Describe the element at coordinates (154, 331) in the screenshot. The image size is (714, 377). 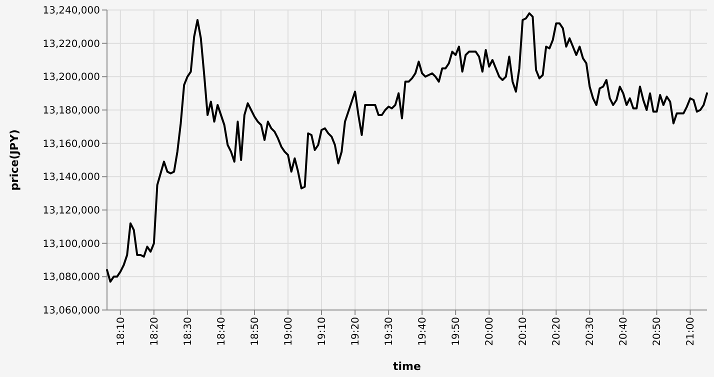
I see `x-tick-label: 18:20` at that location.